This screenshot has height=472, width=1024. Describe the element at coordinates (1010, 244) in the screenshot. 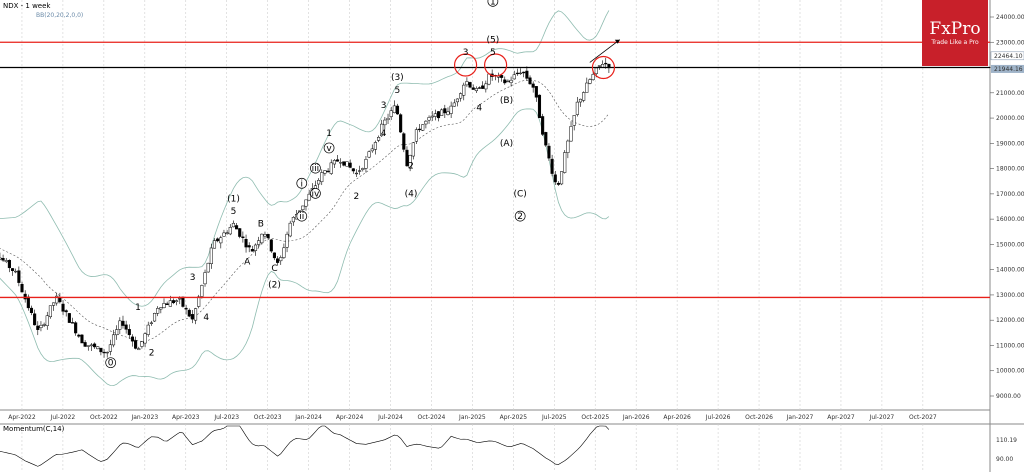

I see `y-tick-label: 15000.00` at that location.